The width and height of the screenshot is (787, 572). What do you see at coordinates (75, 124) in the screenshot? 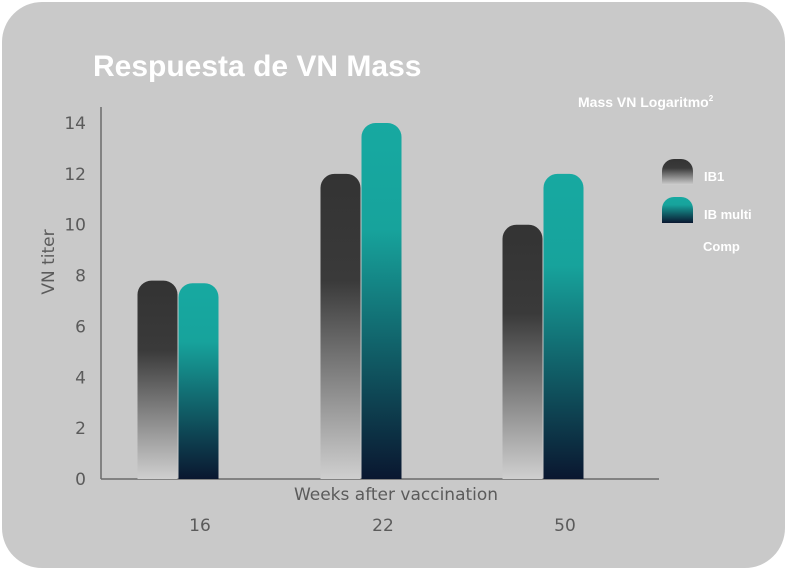
I see `y-tick-label: 14` at bounding box center [75, 124].